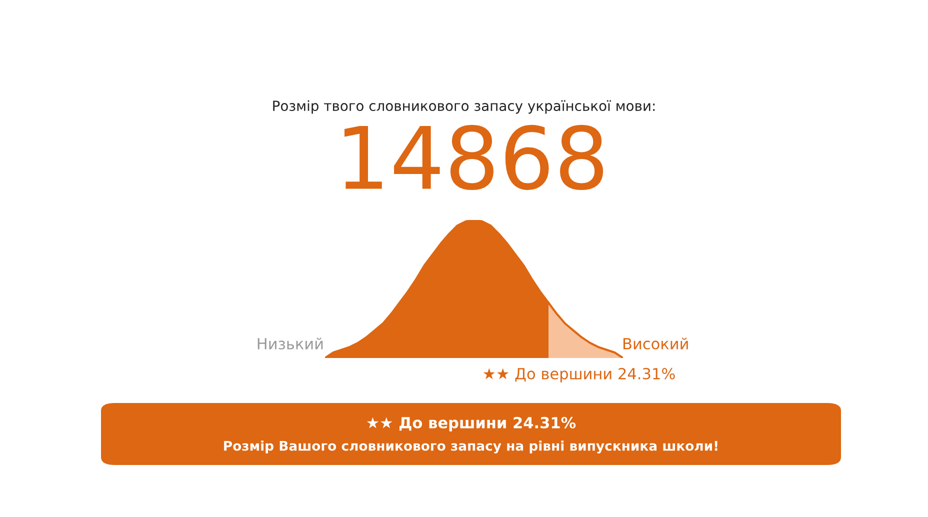 Image resolution: width=928 pixels, height=517 pixels. Describe the element at coordinates (474, 157) in the screenshot. I see `text: 14868` at that location.